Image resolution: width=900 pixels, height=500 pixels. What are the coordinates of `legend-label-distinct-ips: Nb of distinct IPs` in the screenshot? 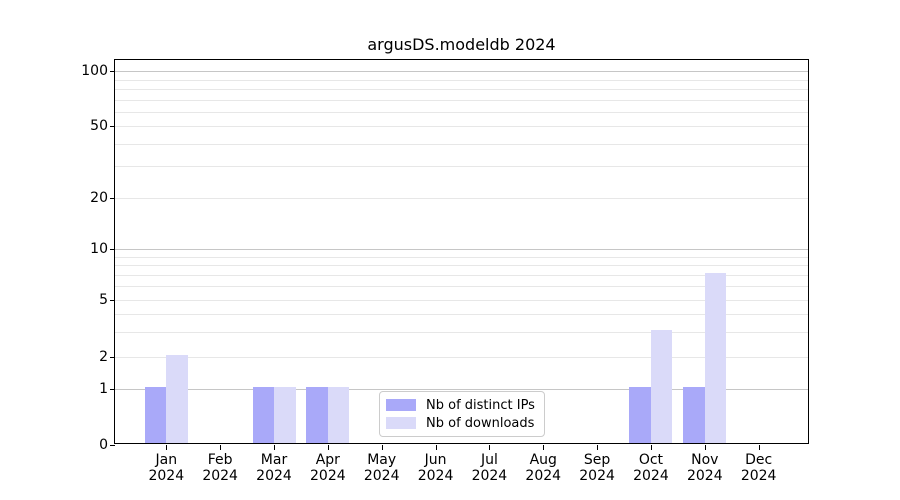 It's located at (480, 405).